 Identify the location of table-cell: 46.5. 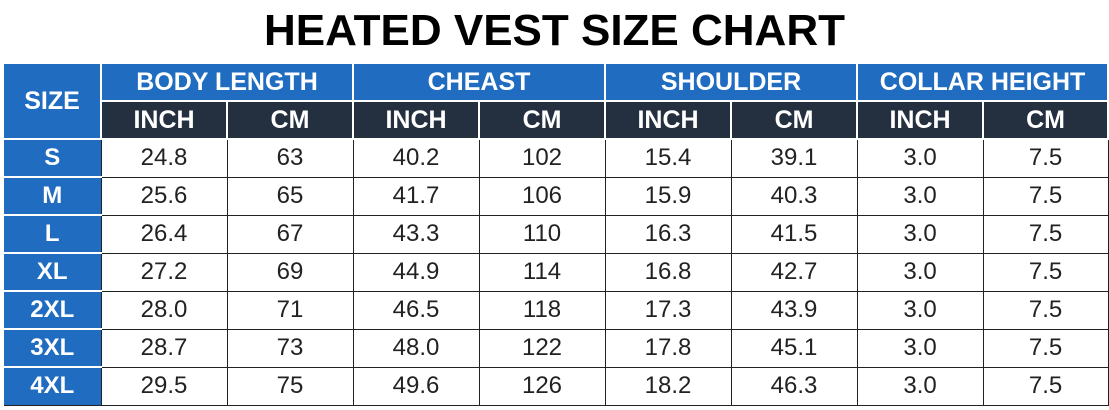
(416, 310).